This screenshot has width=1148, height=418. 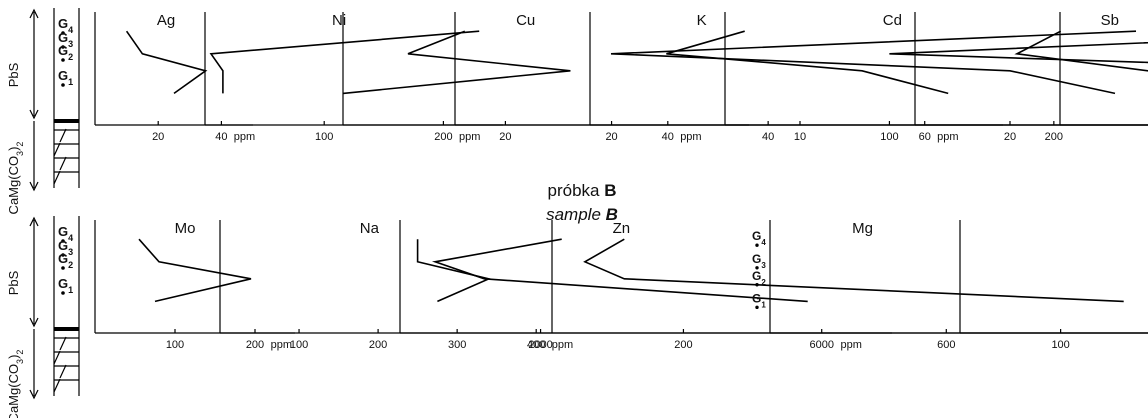 I want to click on x-tick-label: 400, so click(x=536, y=345).